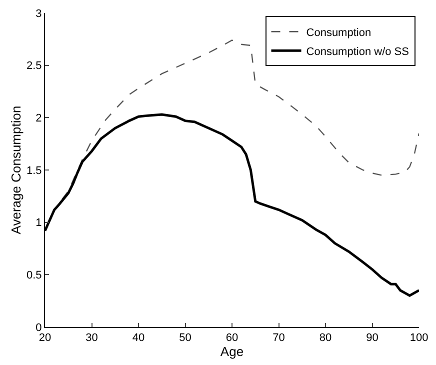 The image size is (436, 365). Describe the element at coordinates (34, 276) in the screenshot. I see `y-tick-label: 0.5` at that location.